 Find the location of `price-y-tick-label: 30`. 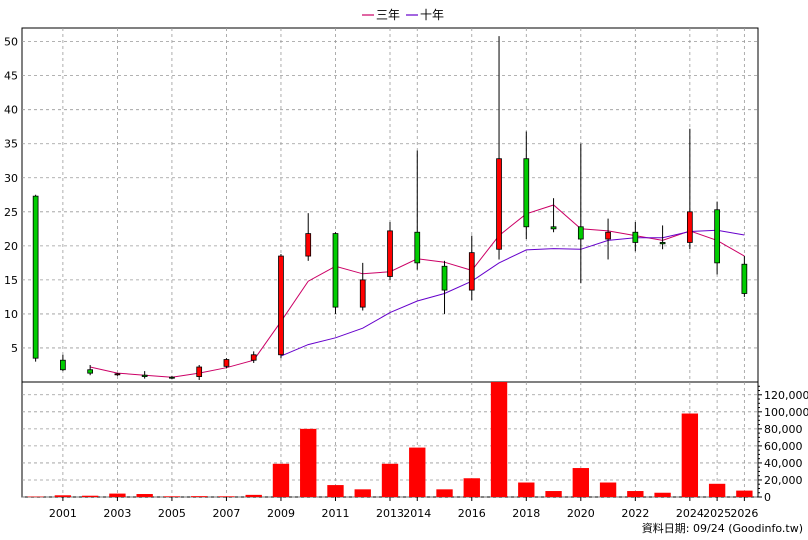

price-y-tick-label: 30 is located at coordinates (11, 178).